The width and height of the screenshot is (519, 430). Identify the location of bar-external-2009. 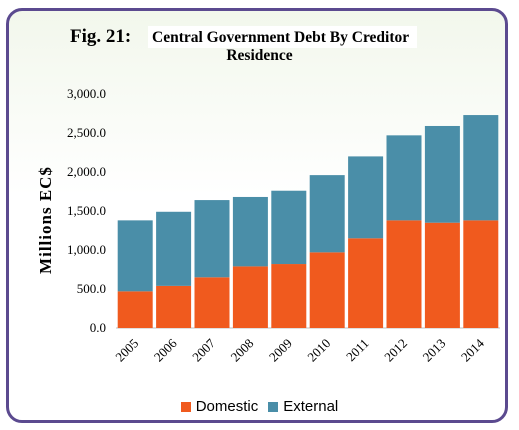
(289, 227).